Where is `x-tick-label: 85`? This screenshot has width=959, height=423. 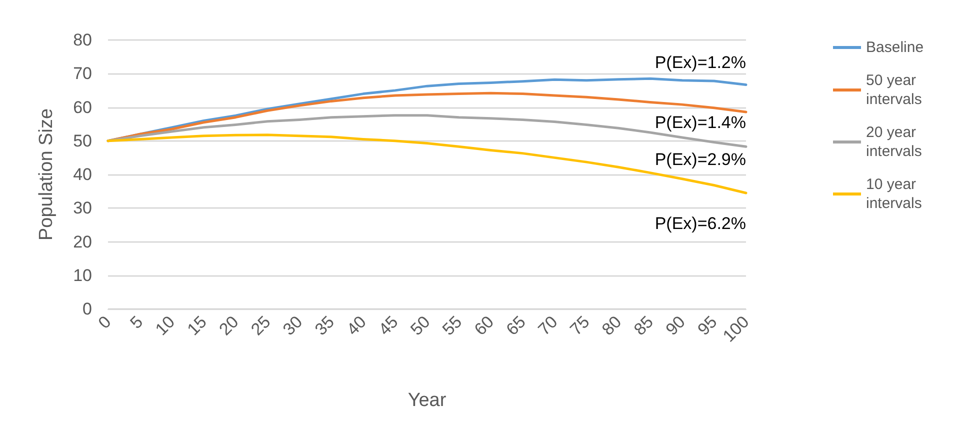
x-tick-label: 85 is located at coordinates (644, 326).